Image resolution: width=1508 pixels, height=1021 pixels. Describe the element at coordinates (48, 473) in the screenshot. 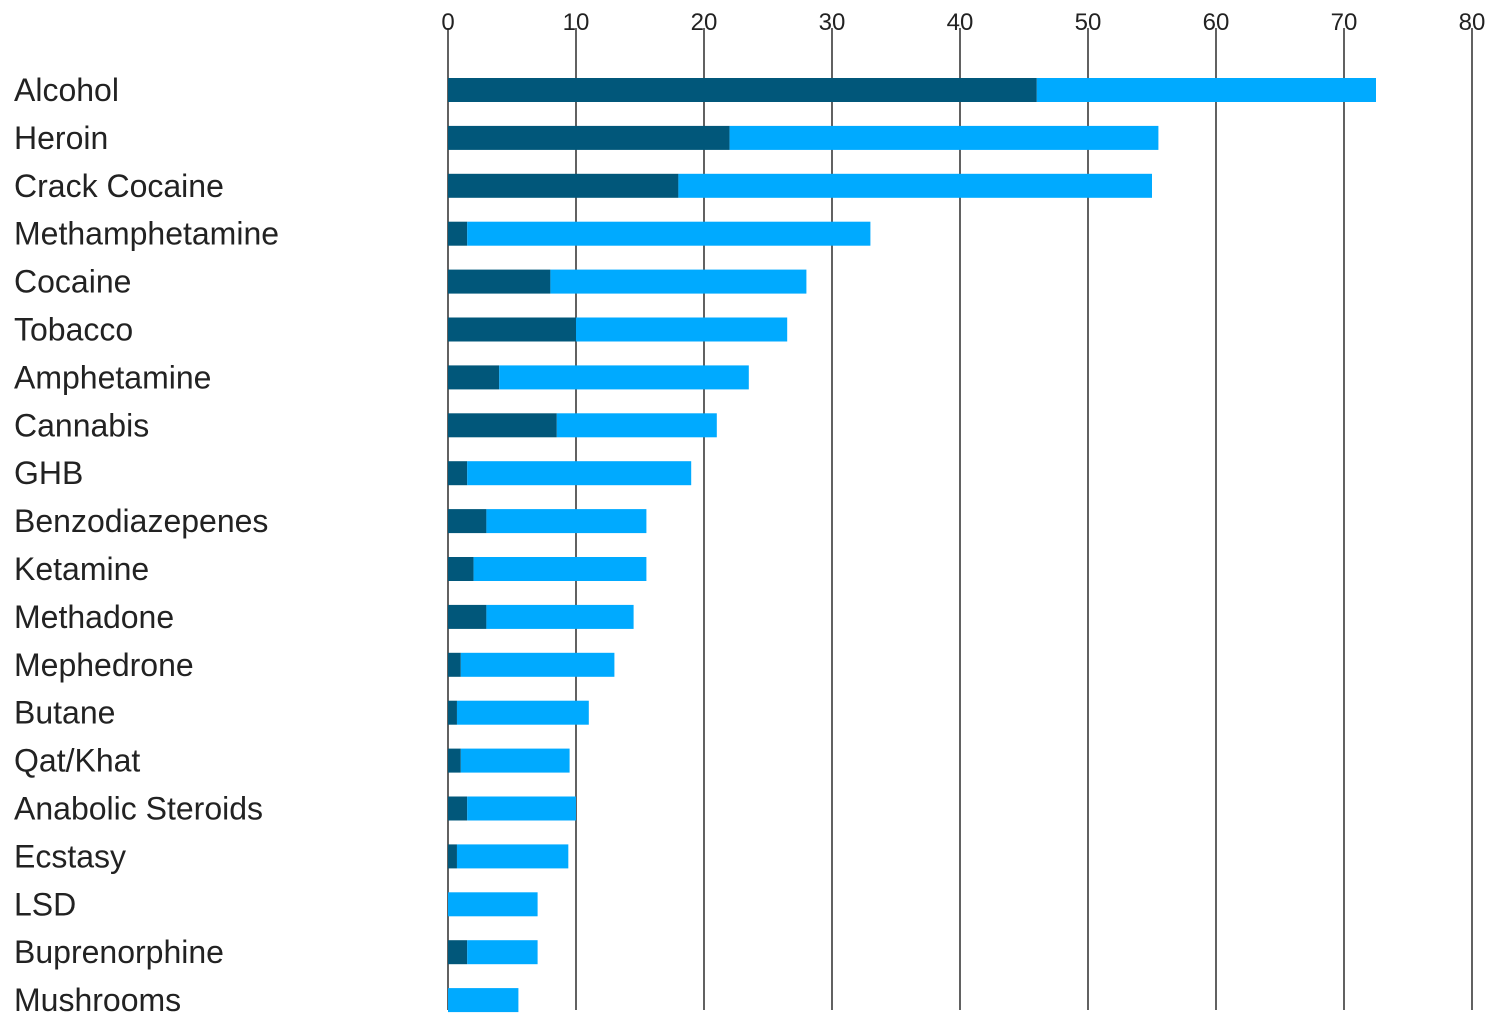

I see `category-label: GHB` at that location.